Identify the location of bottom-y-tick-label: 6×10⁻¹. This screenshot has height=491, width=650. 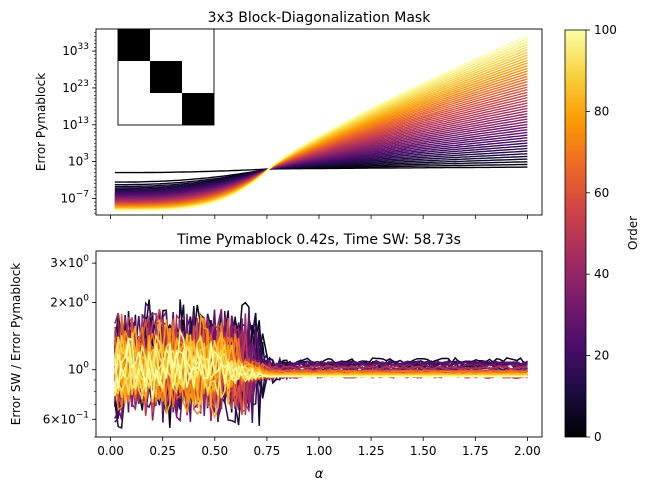
(66, 418).